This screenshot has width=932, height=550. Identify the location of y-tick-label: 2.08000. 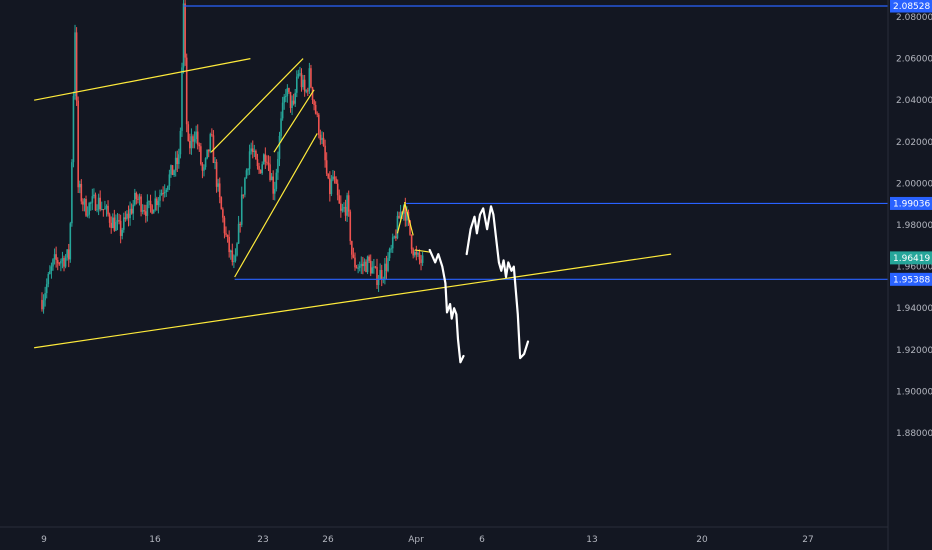
(914, 18).